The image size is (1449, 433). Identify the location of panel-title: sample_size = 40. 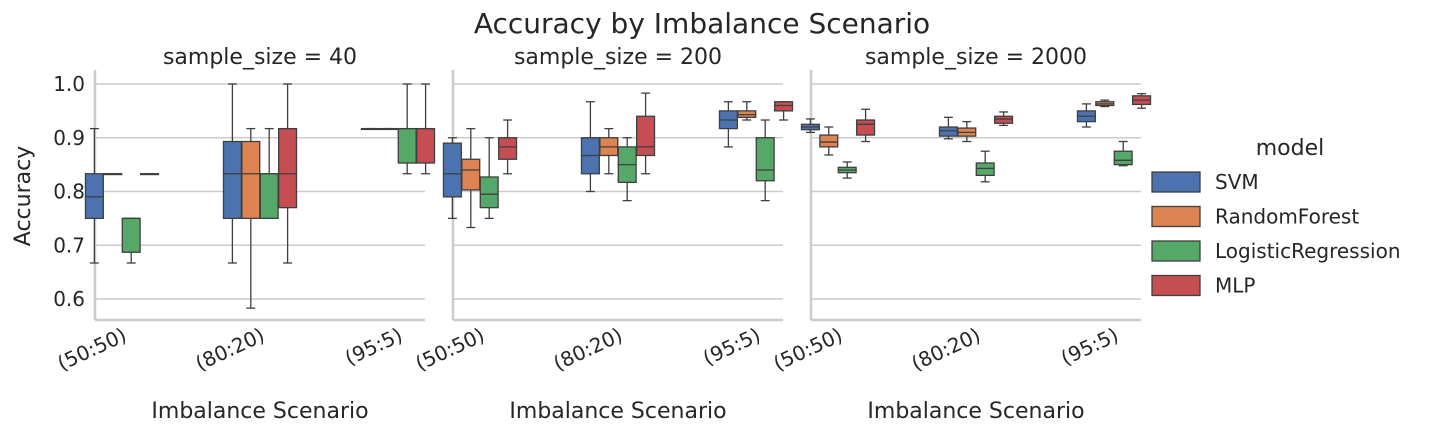
(260, 57).